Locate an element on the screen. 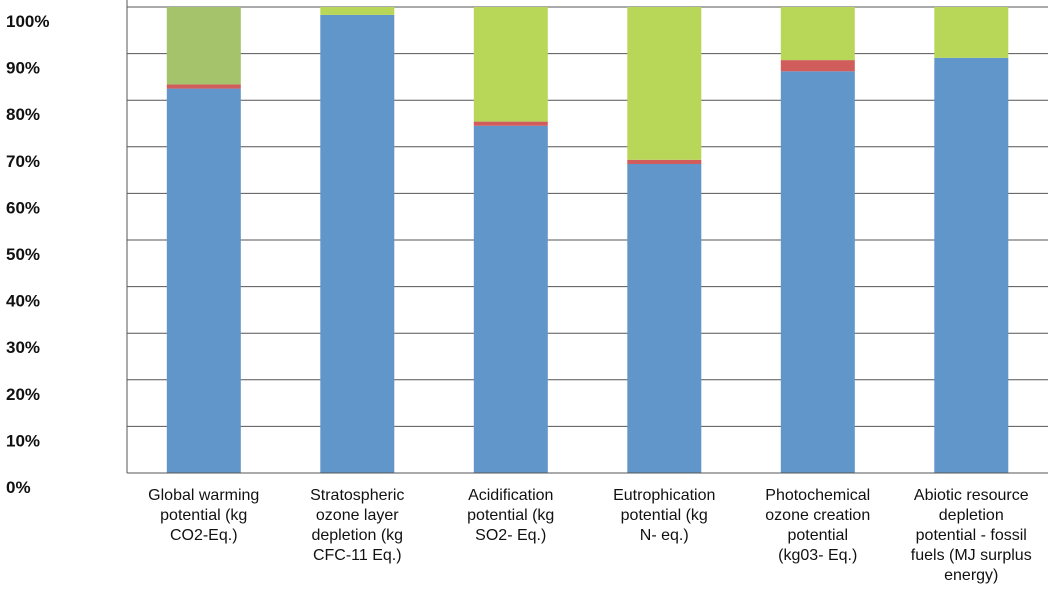 The height and width of the screenshot is (608, 1058). y-tick-label: 50% is located at coordinates (23, 254).